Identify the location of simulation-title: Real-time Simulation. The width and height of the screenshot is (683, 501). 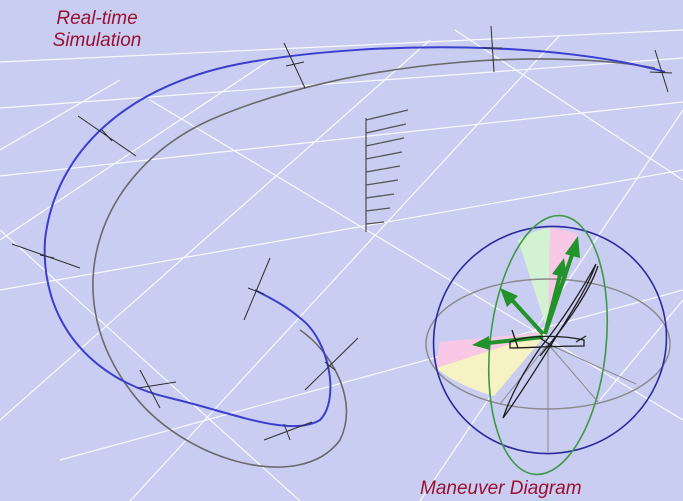
(97, 30).